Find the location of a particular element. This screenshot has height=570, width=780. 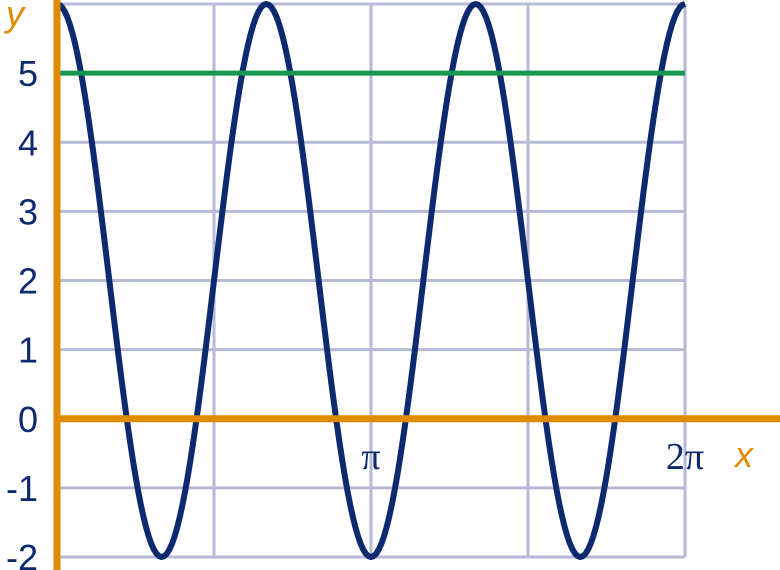

y-tick-label: 1 is located at coordinates (28, 350).